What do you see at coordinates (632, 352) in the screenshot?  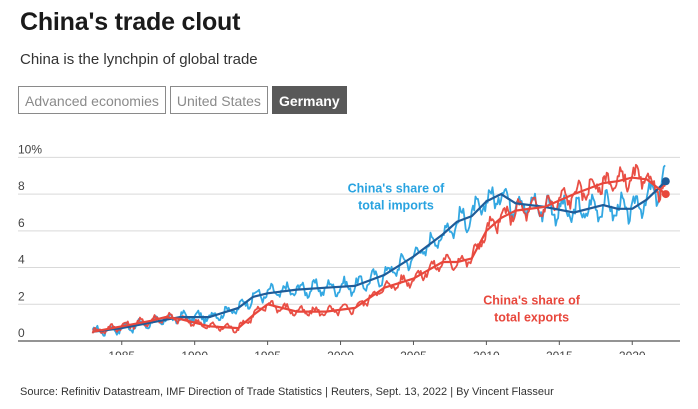 I see `x-tick-label: 2020` at bounding box center [632, 352].